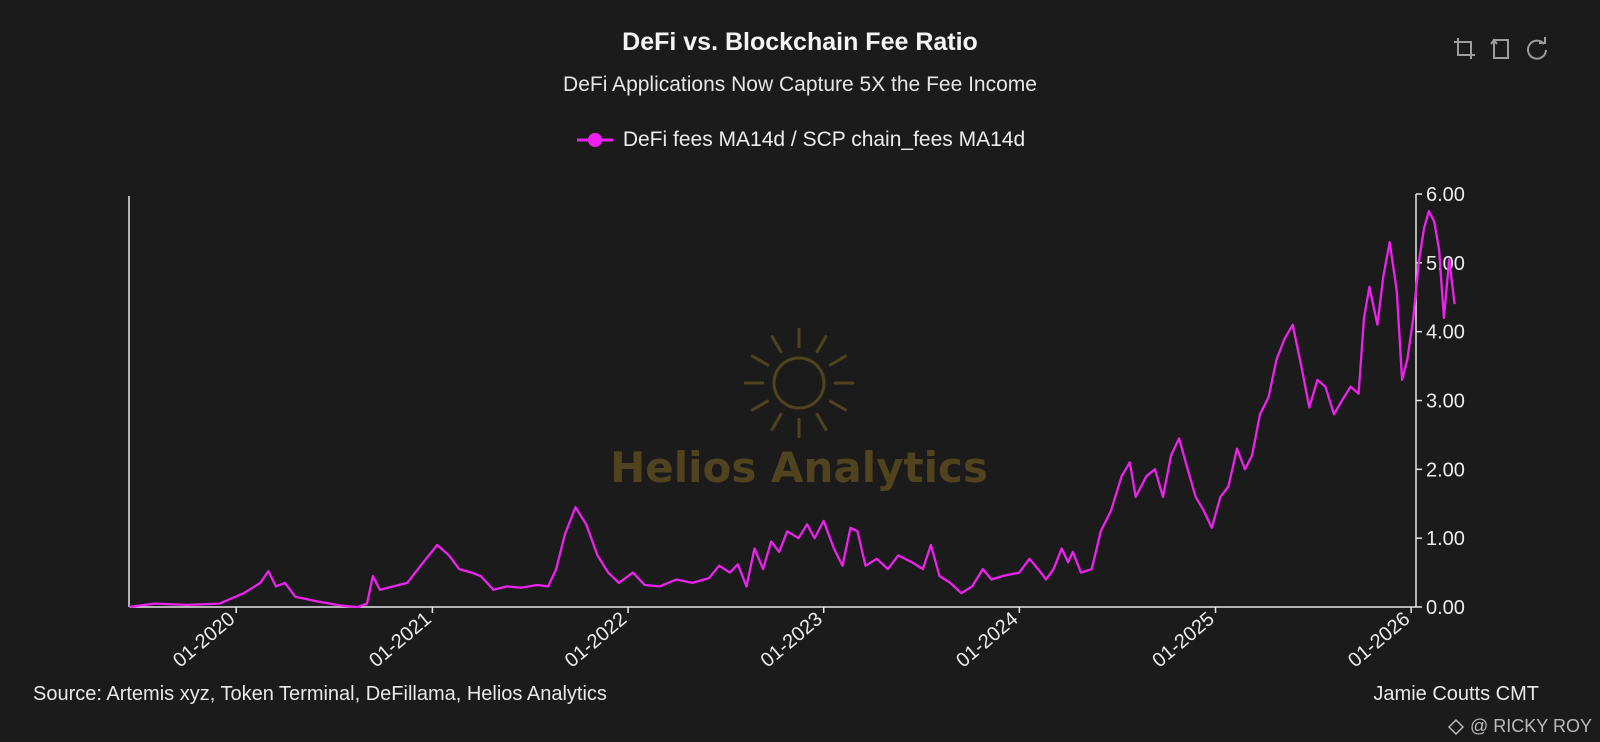 The height and width of the screenshot is (742, 1600). I want to click on chart-toolbar, so click(1501, 49).